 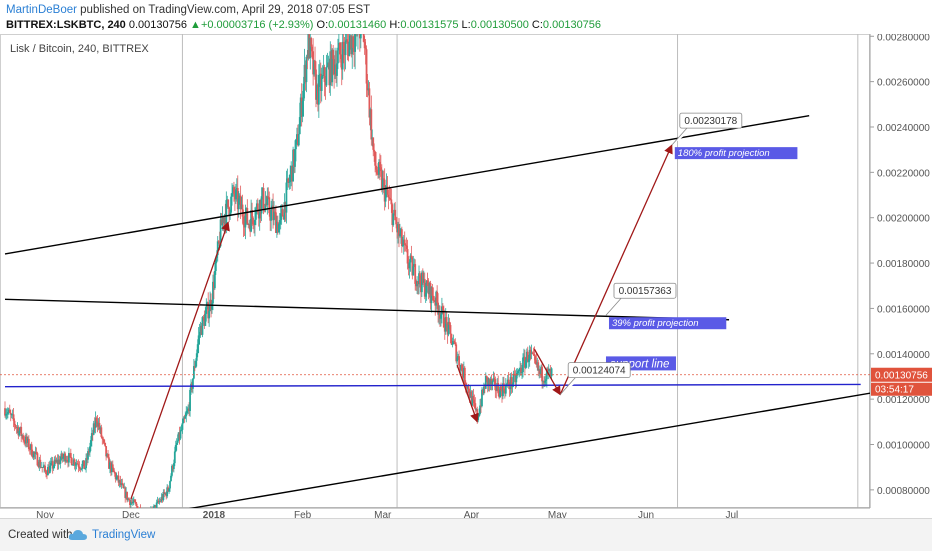 What do you see at coordinates (903, 219) in the screenshot?
I see `y-tick-label: 0.00200000` at bounding box center [903, 219].